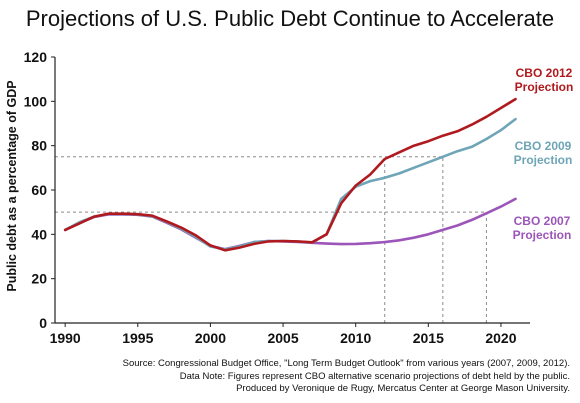 The image size is (580, 403). I want to click on y-tick-label: 0, so click(43, 323).